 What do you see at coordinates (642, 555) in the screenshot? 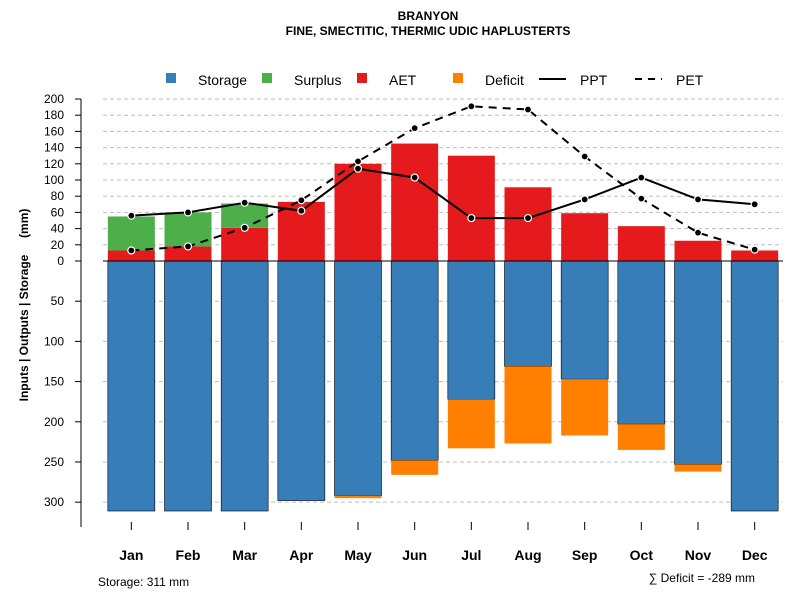
I see `x-tick-label: Oct` at bounding box center [642, 555].